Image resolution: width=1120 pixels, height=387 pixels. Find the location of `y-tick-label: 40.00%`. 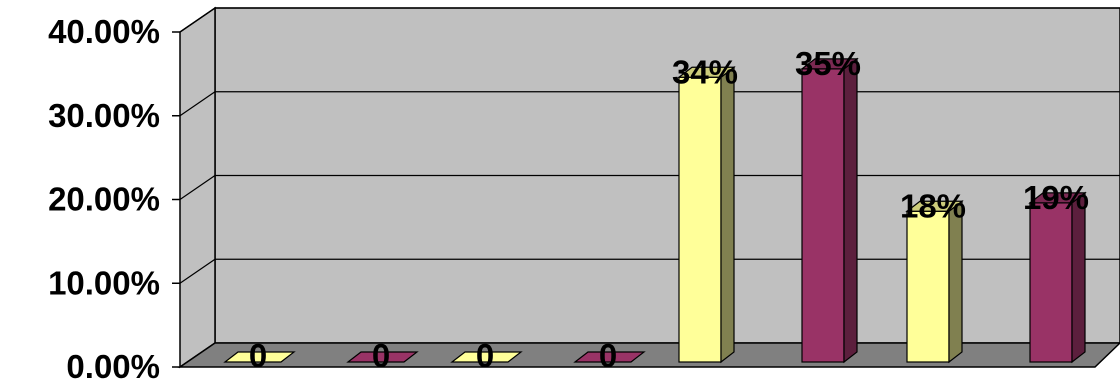

y-tick-label: 40.00% is located at coordinates (104, 31).